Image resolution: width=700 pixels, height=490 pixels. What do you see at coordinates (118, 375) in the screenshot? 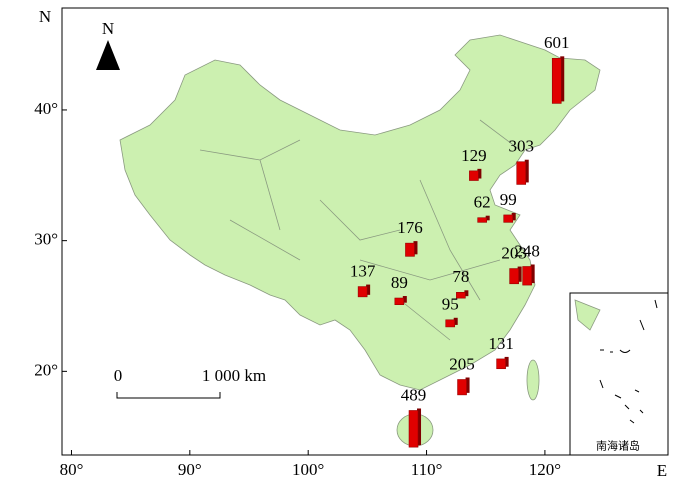
I see `scale-start: 0` at bounding box center [118, 375].